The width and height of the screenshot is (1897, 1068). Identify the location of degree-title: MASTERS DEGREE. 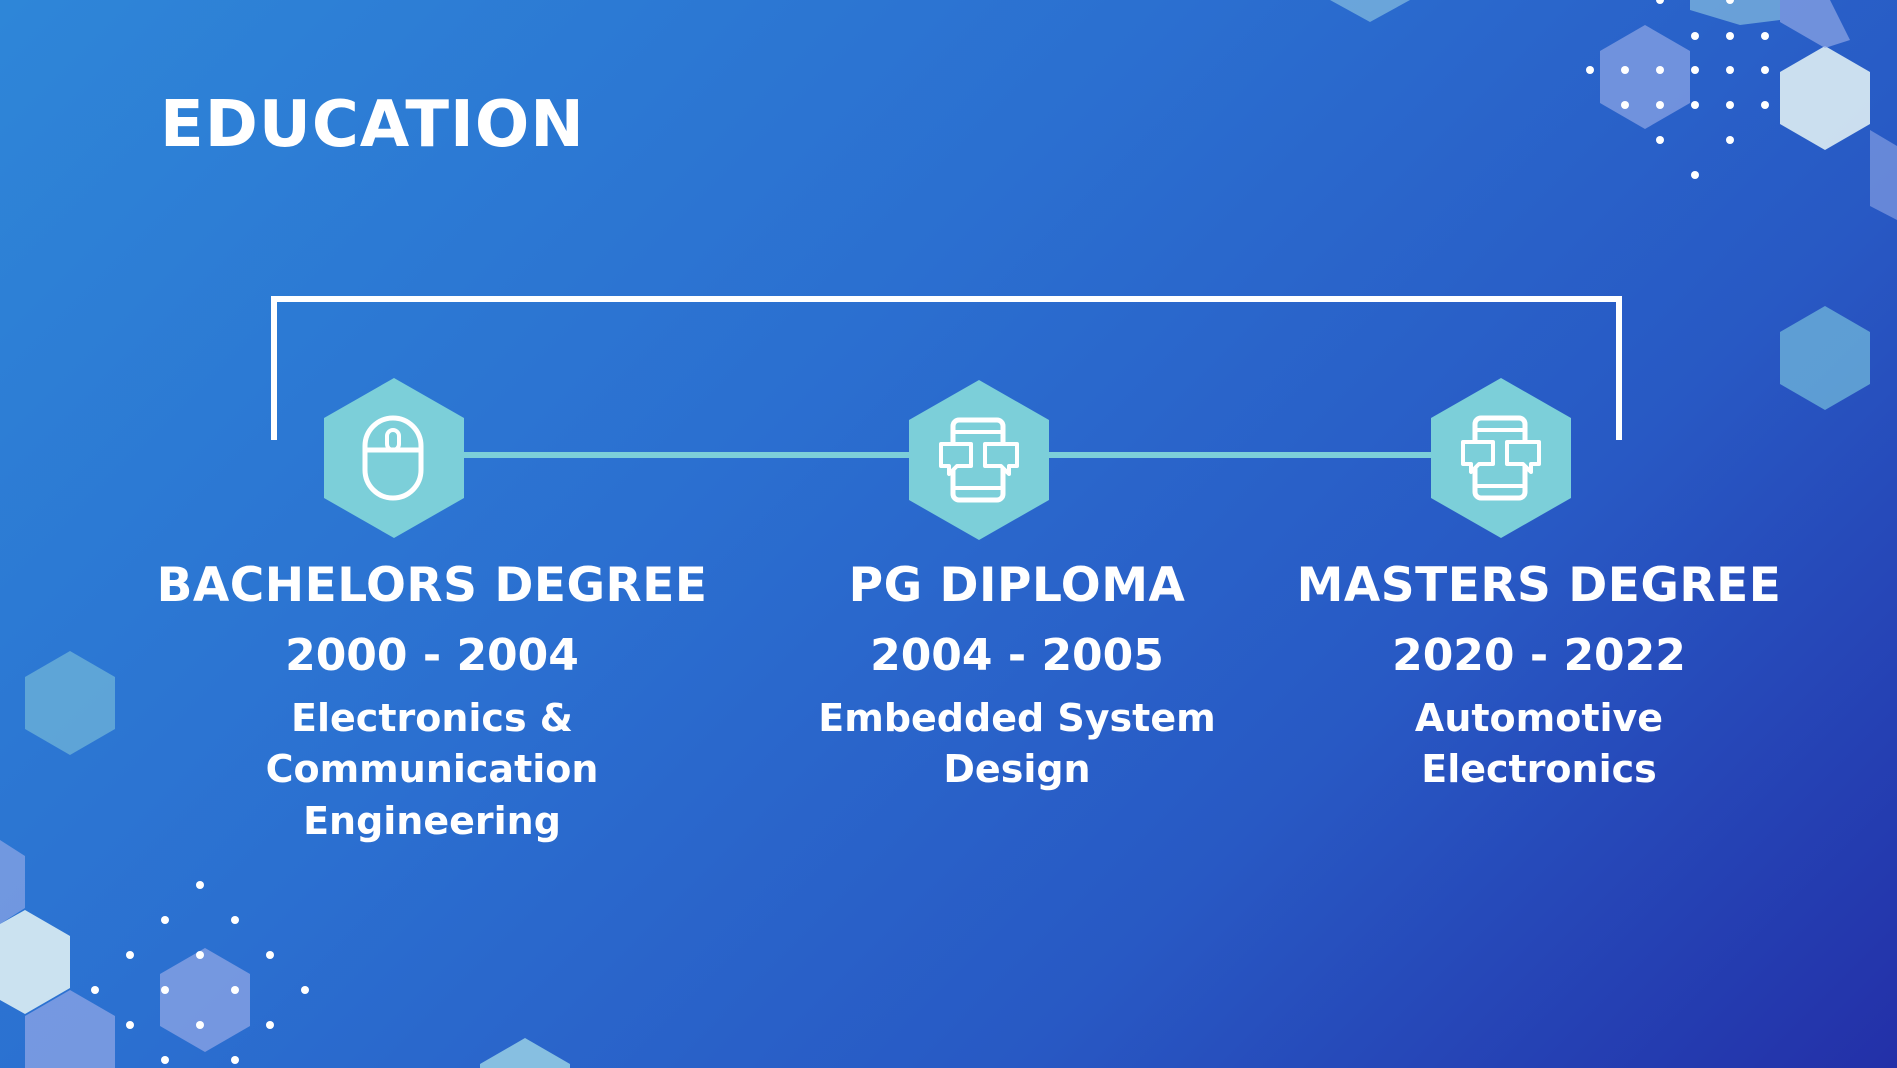
(1539, 585).